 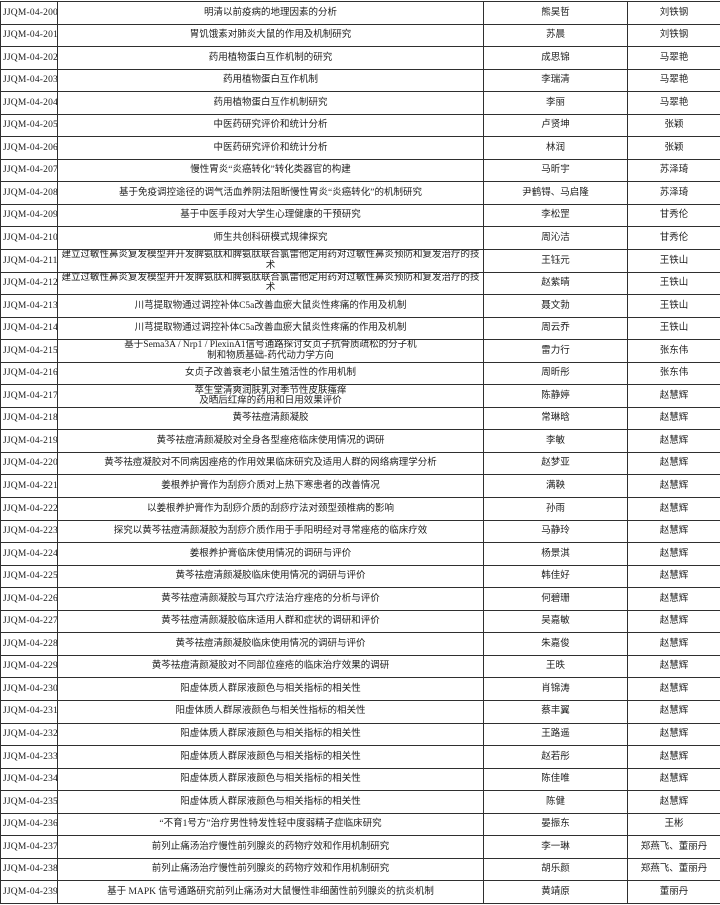 What do you see at coordinates (556, 283) in the screenshot?
I see `student-name-cell: 赵紫晴` at bounding box center [556, 283].